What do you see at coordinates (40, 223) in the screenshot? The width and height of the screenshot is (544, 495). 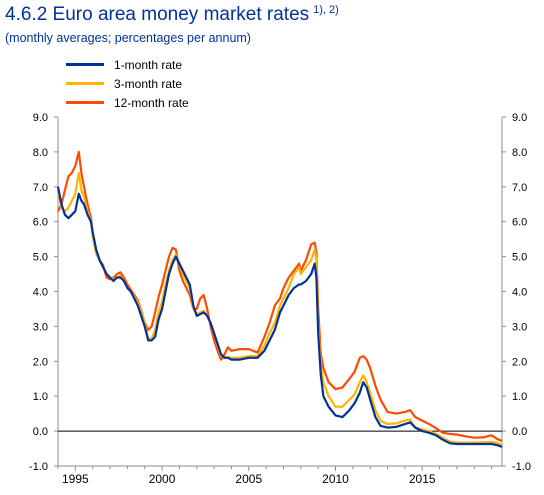 I see `y-tick-label-left: 6.0` at bounding box center [40, 223].